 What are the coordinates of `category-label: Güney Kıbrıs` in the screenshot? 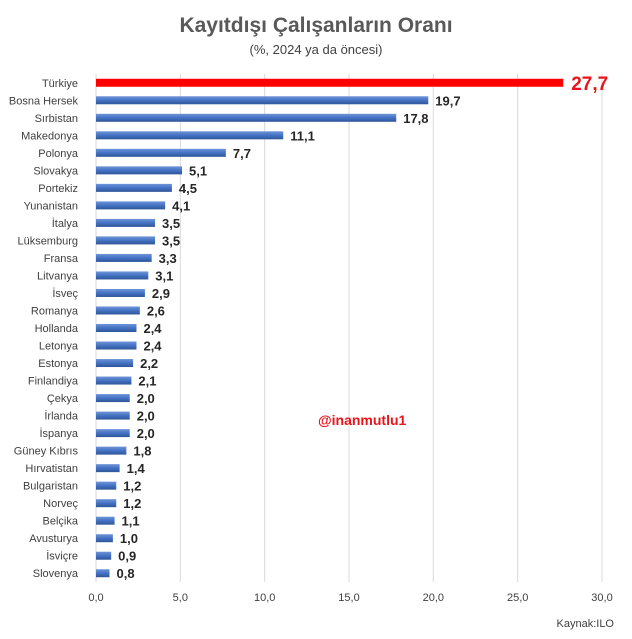 It's located at (46, 452).